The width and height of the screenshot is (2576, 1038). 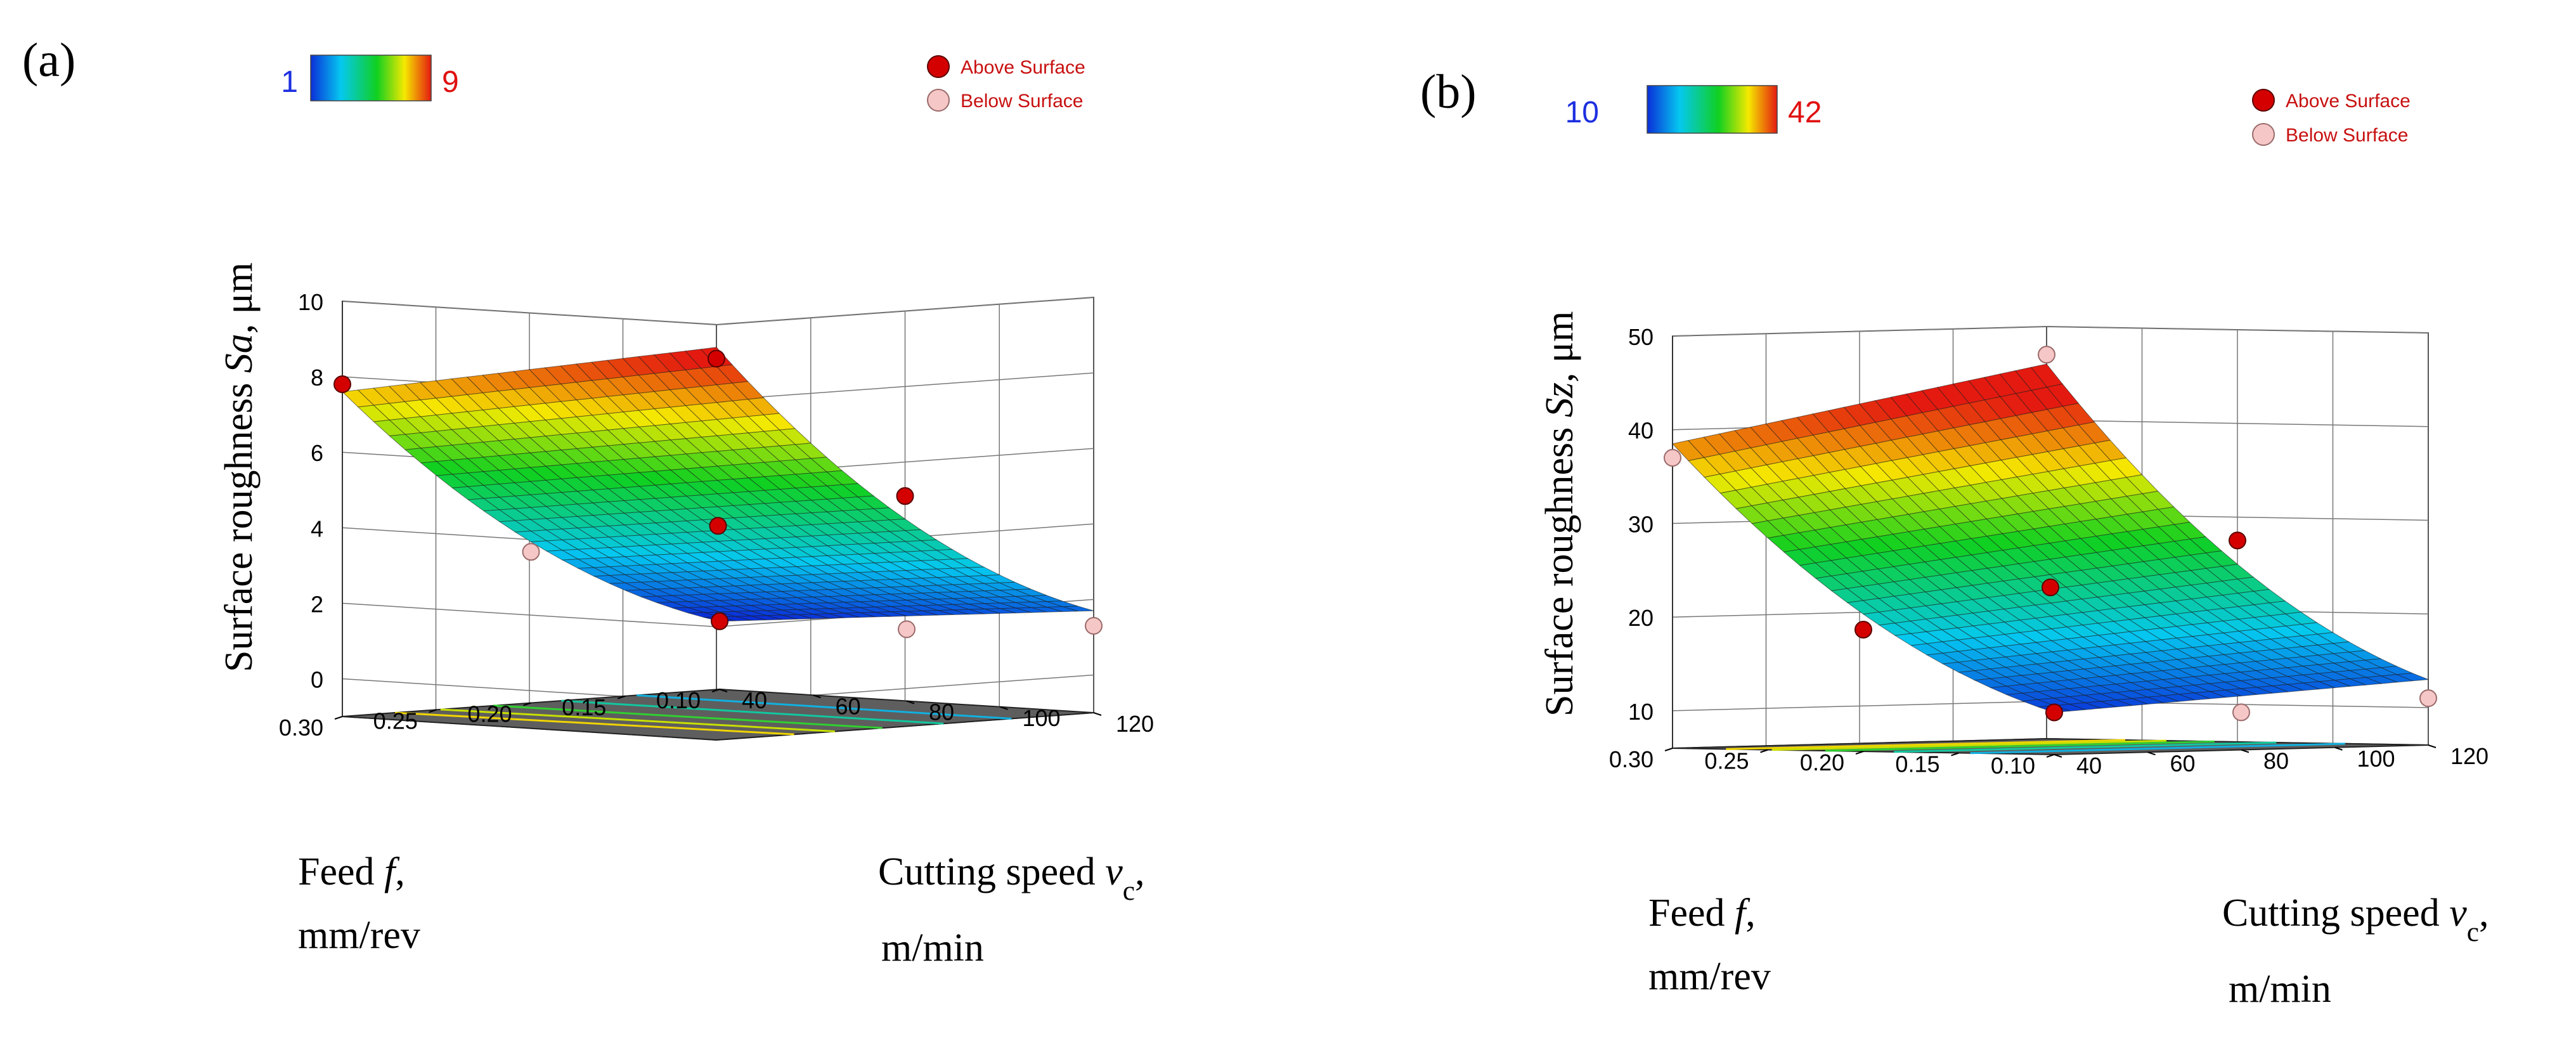 What do you see at coordinates (2469, 756) in the screenshot?
I see `x-tick-label: 120` at bounding box center [2469, 756].